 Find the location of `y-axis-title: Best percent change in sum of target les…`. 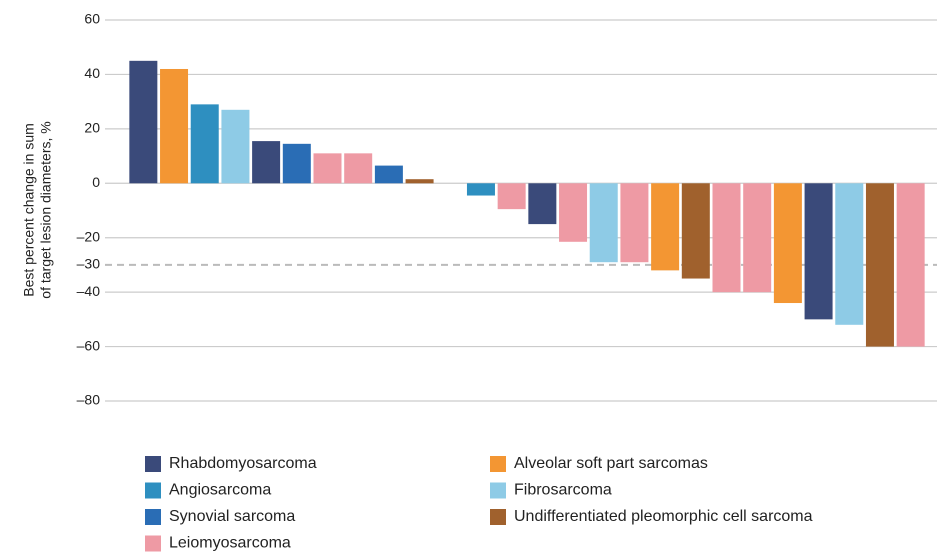

y-axis-title: Best percent change in sum of target les… is located at coordinates (37, 209).